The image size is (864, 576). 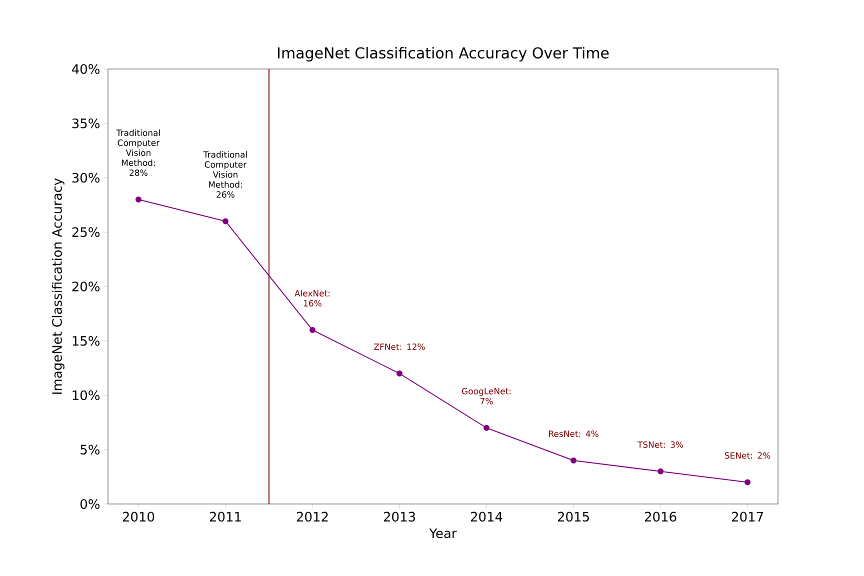 I want to click on x-tick-label: 2011, so click(x=225, y=517).